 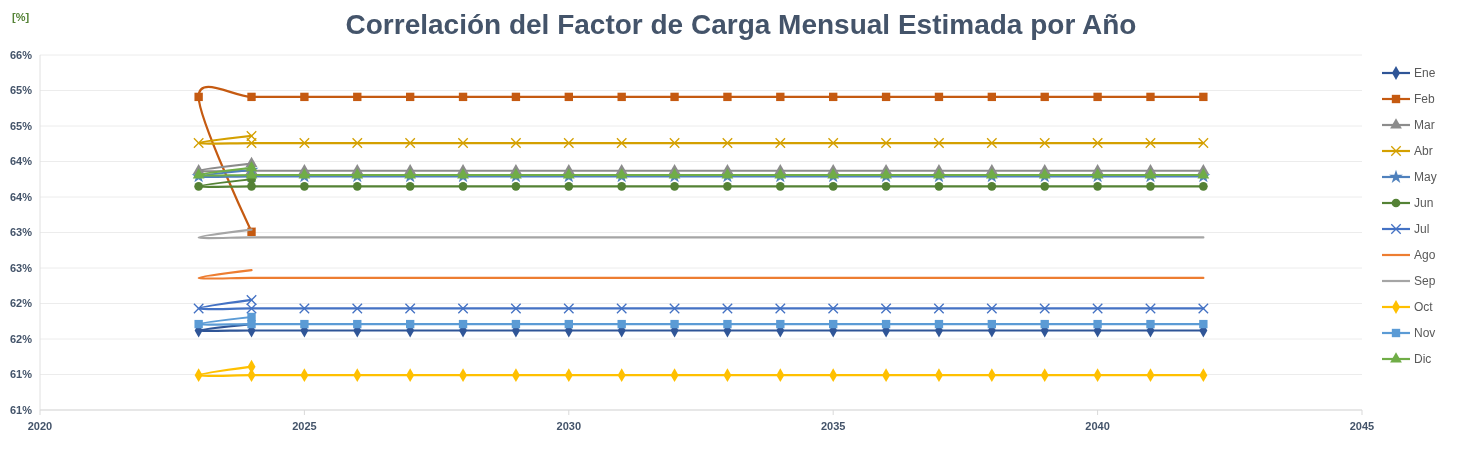 I want to click on y-tick-label: 66%, so click(x=21, y=54).